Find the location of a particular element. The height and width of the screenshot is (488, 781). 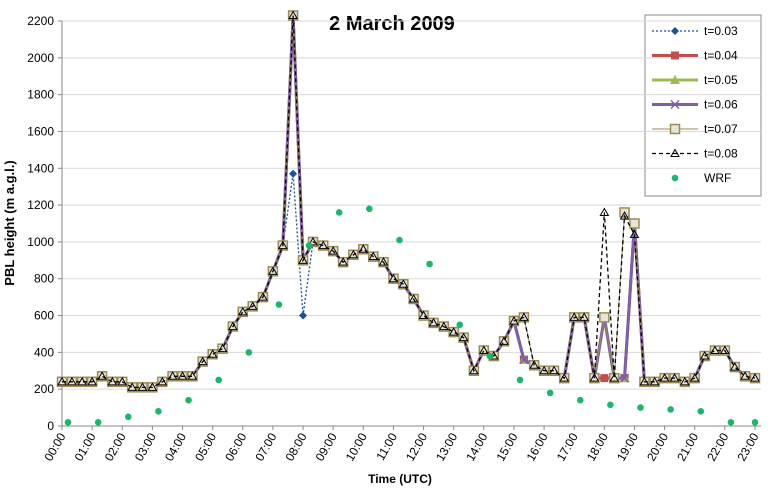

y-tick-label: 1600 is located at coordinates (40, 131).